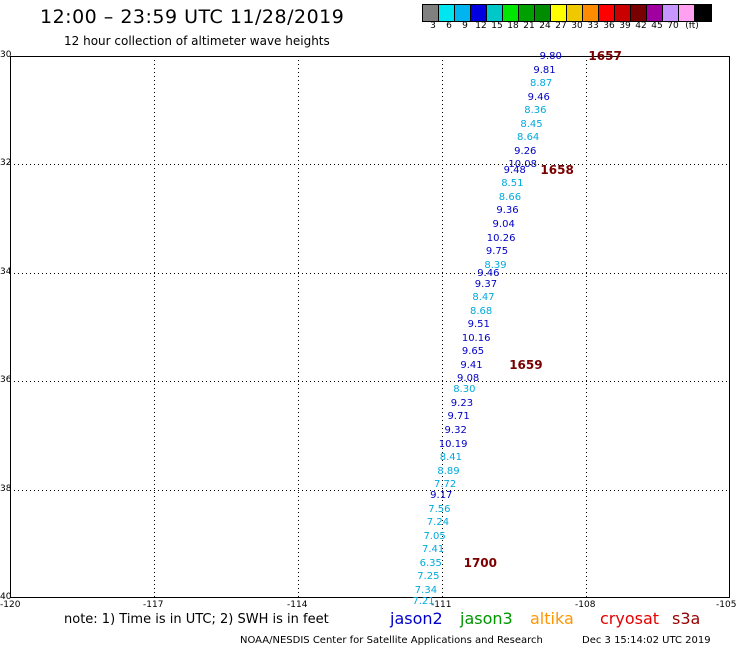 The image size is (740, 650). Describe the element at coordinates (433, 550) in the screenshot. I see `wave-height-value: 7.41` at that location.